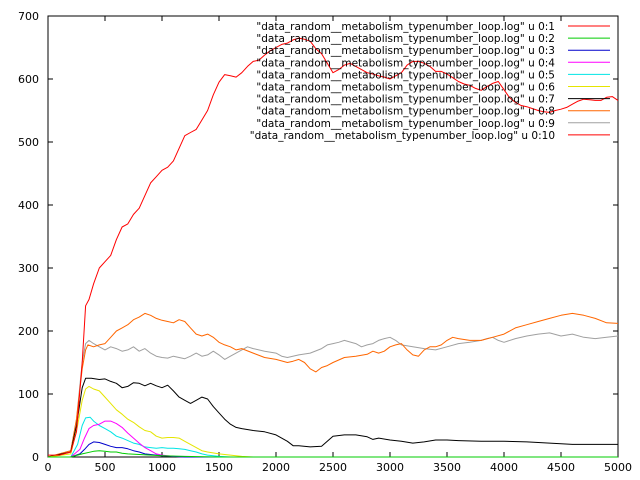 The image size is (640, 480). I want to click on y-tick-label: 600, so click(28, 79).